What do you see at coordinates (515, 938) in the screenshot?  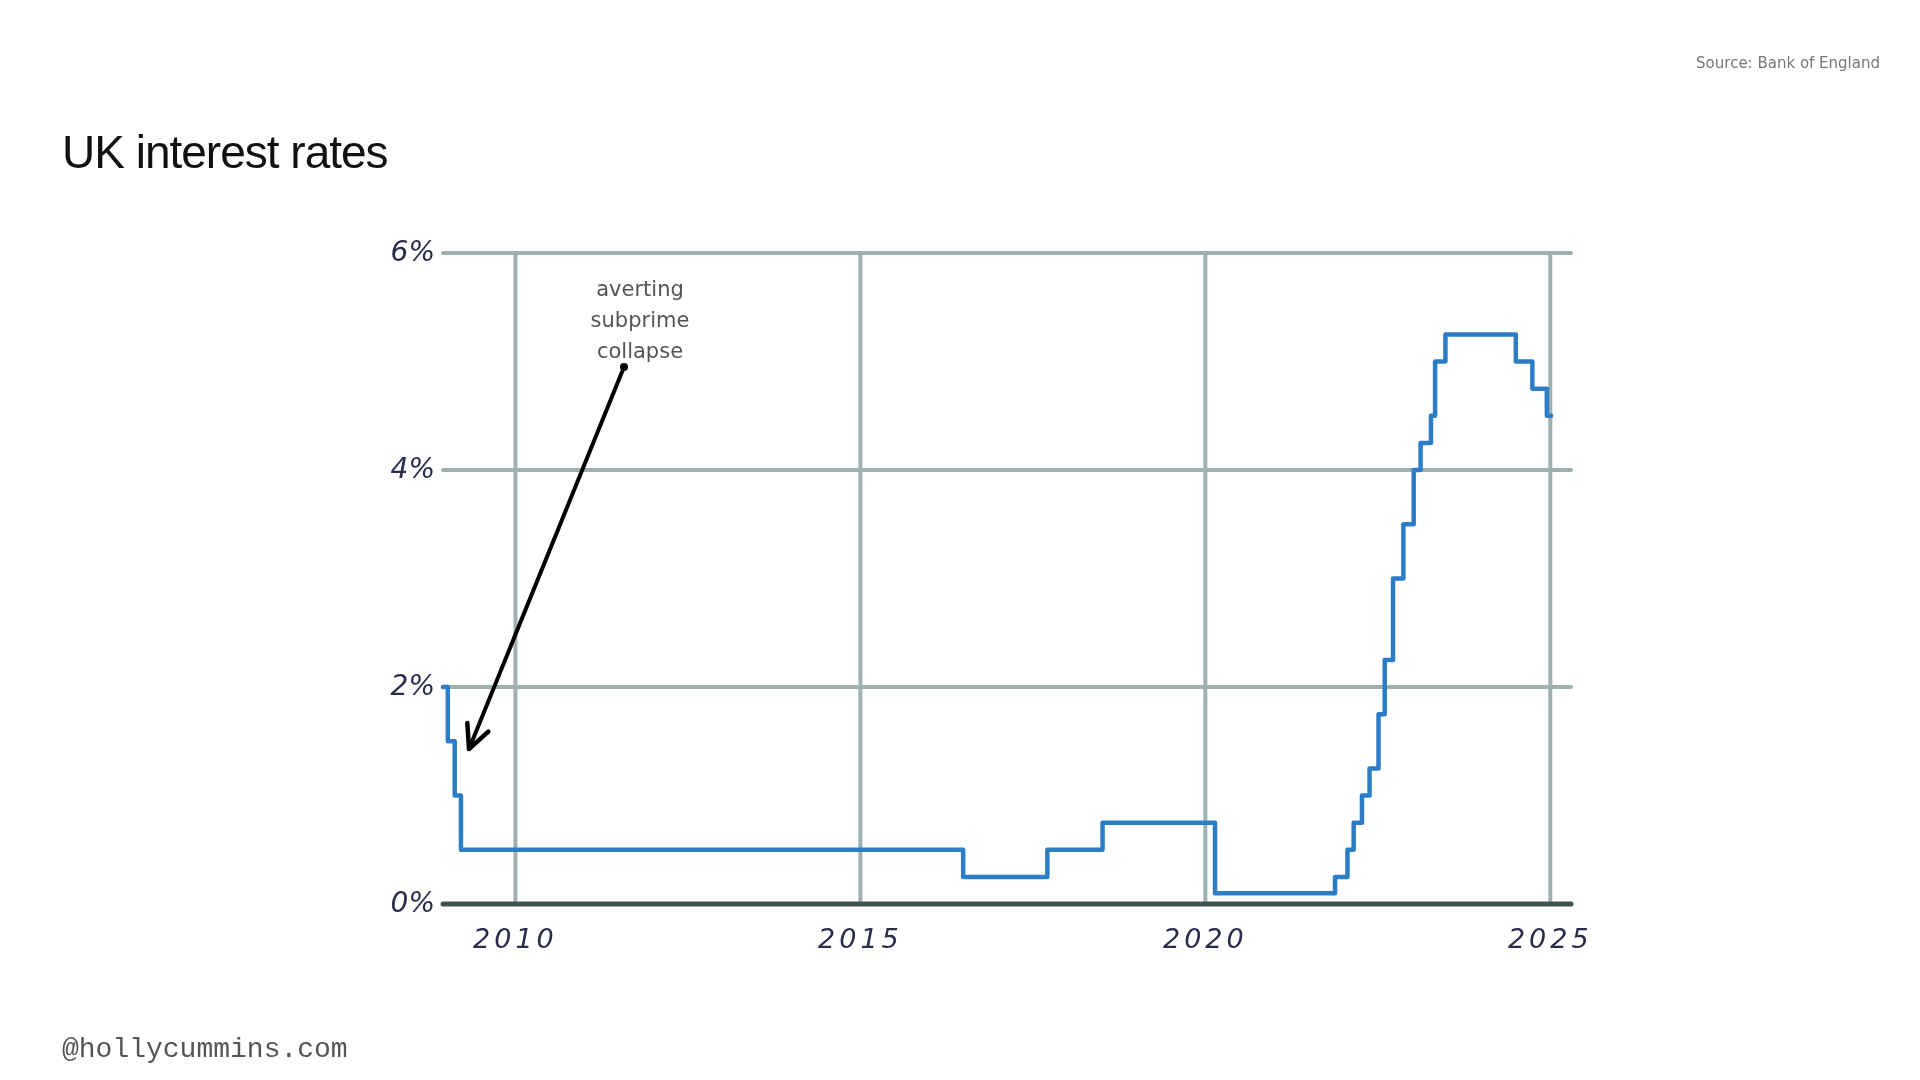 I see `x-tick-label: 2010` at bounding box center [515, 938].